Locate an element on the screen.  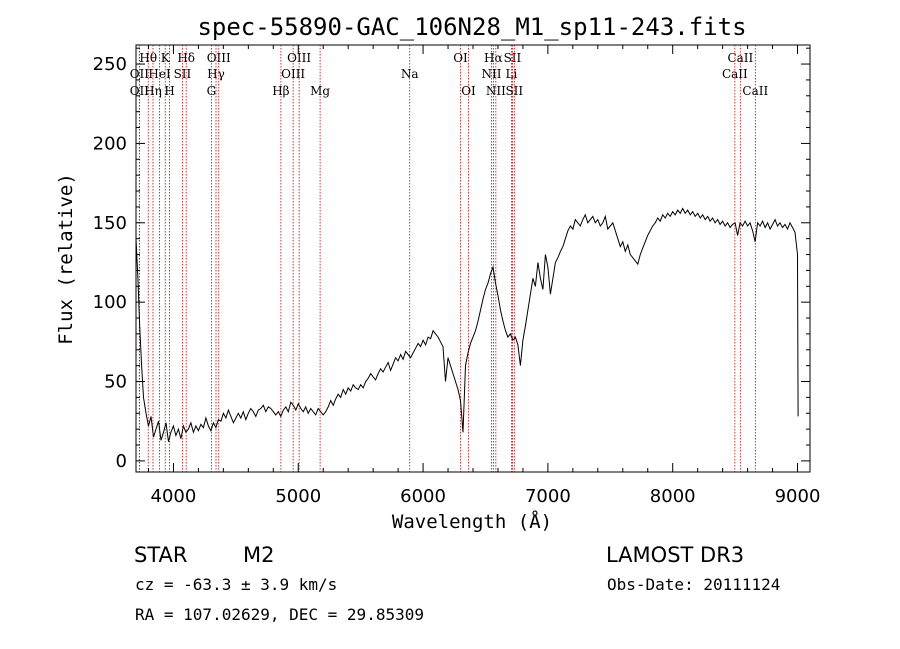
observation-date: Obs-Date: 20111124 is located at coordinates (693, 584).